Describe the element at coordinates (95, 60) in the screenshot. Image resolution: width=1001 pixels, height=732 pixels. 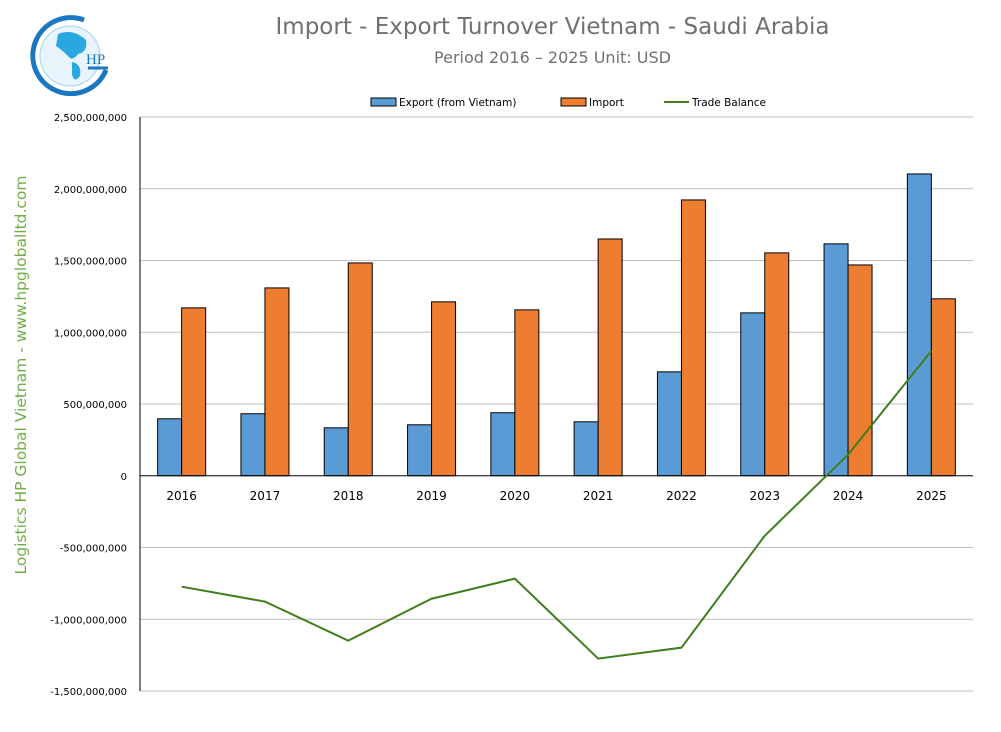
I see `logo-text: HP` at that location.